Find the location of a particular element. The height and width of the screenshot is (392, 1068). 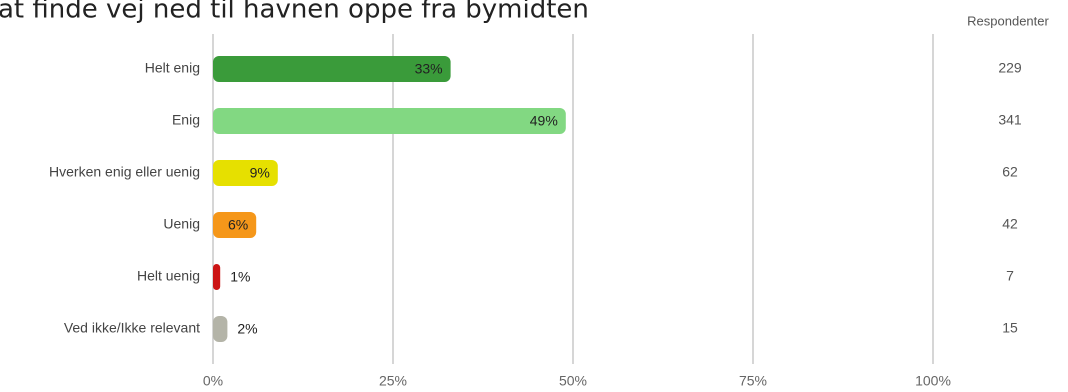

y-tick-label: Ved ikke/Ikke relevant is located at coordinates (132, 328).